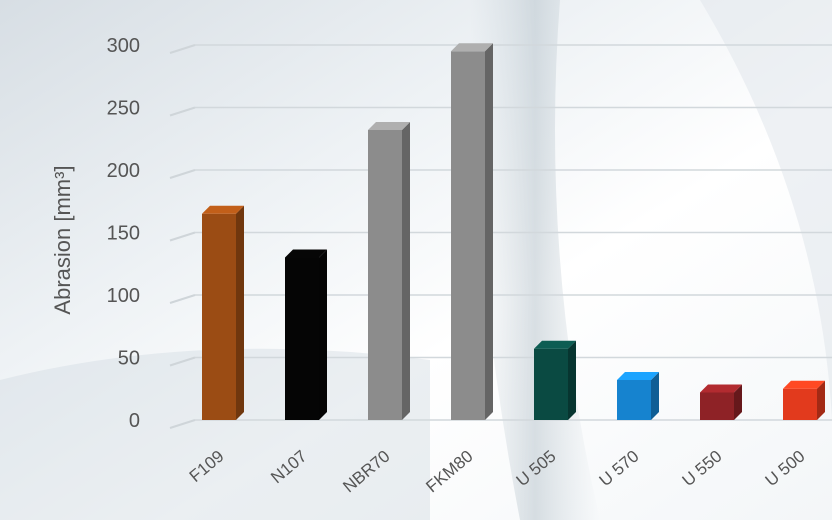 This screenshot has height=520, width=832. I want to click on y-axis-ticks: 0 50 100 150 200 250 300, so click(123, 233).